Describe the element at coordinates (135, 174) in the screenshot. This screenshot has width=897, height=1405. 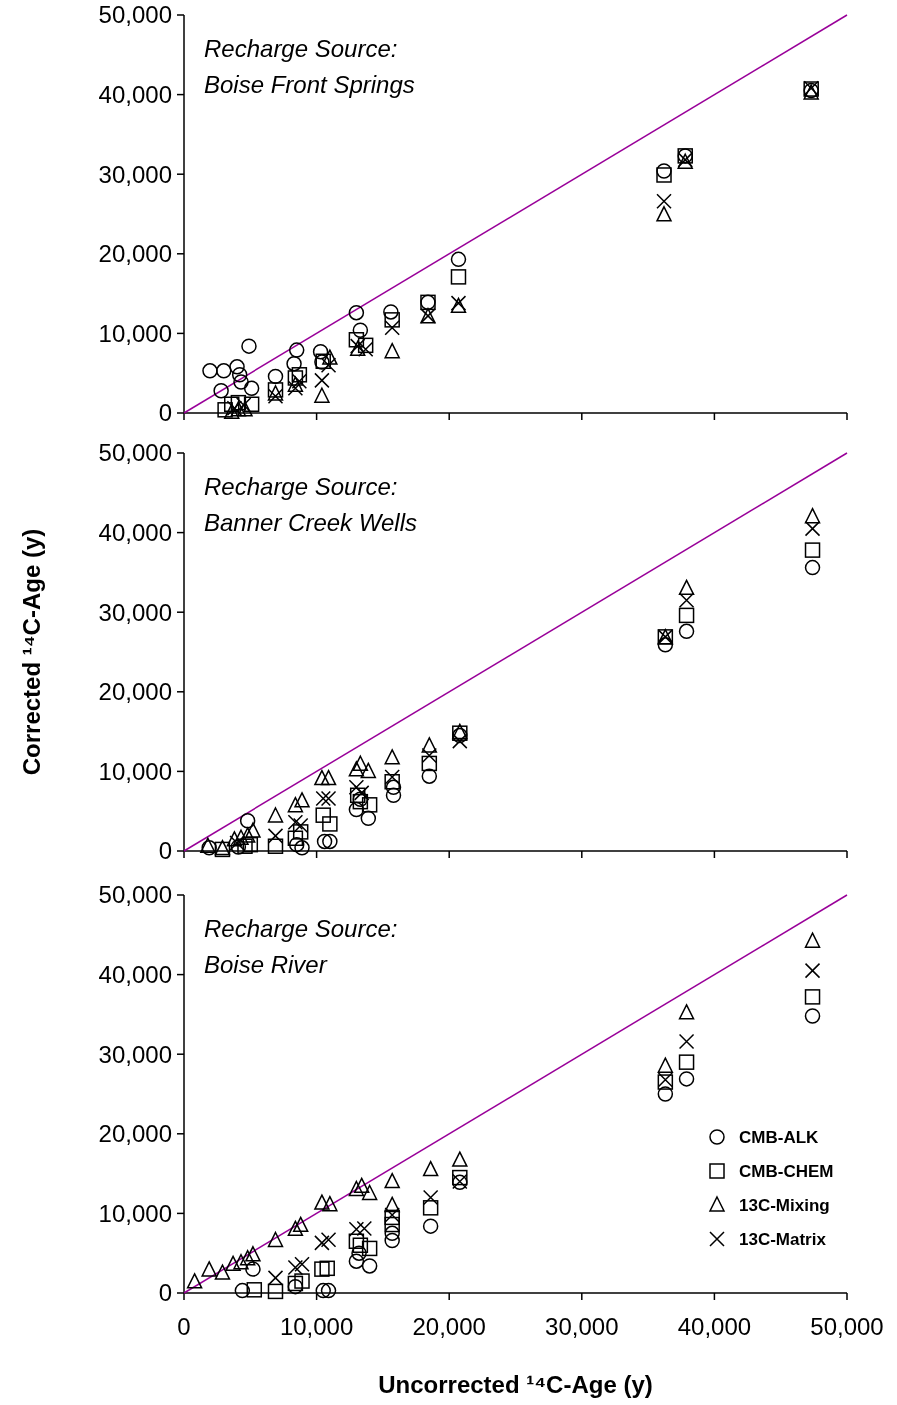
I see `y-tick-label: 30,000` at that location.